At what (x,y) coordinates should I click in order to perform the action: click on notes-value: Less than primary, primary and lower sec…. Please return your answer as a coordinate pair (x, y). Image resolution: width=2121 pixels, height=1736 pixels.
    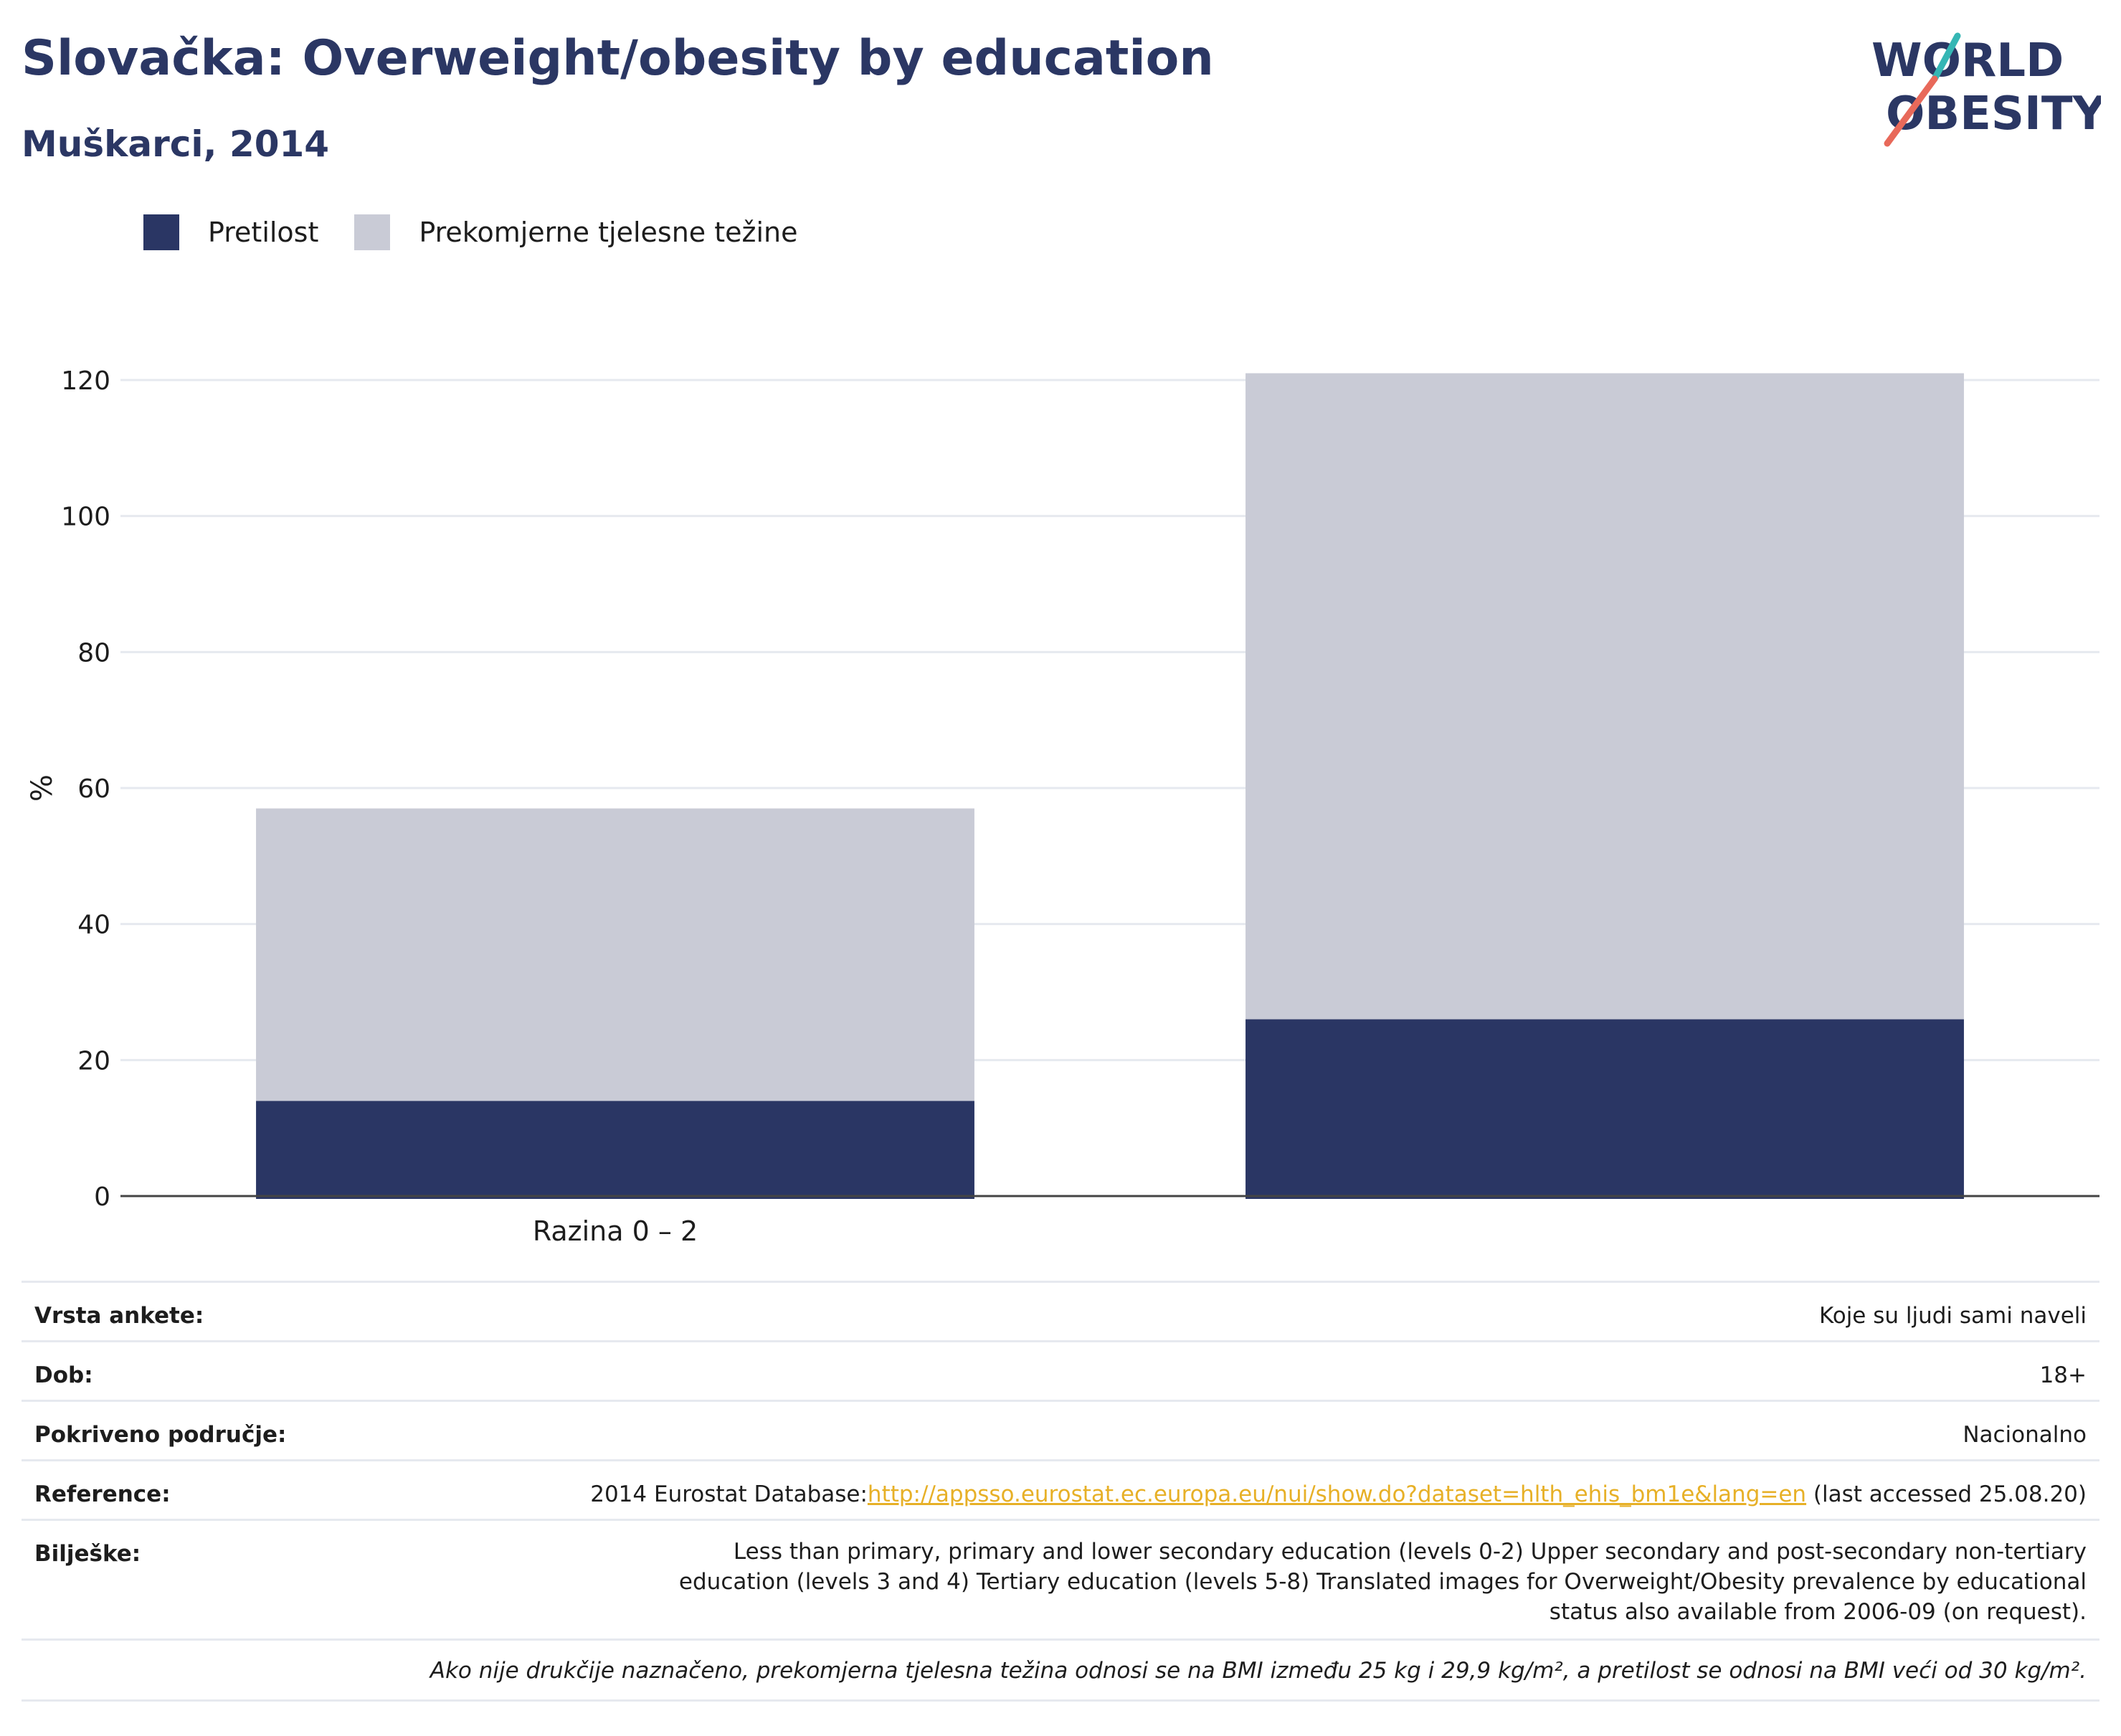
    Looking at the image, I should click on (1382, 1582).